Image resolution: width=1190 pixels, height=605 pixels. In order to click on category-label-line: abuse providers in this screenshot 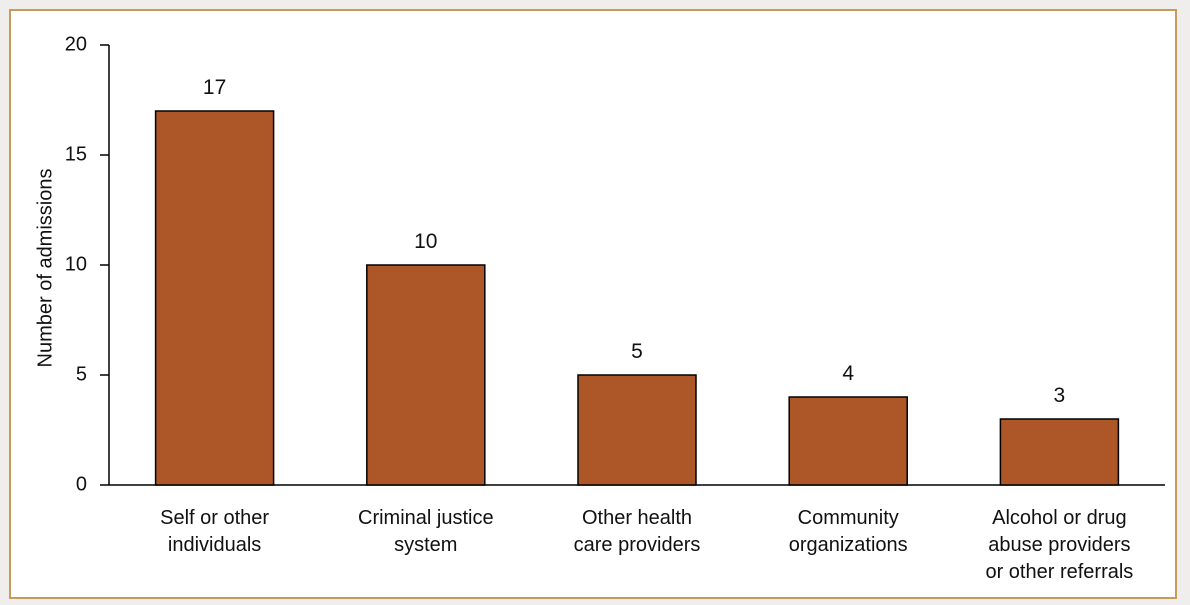, I will do `click(1059, 545)`.